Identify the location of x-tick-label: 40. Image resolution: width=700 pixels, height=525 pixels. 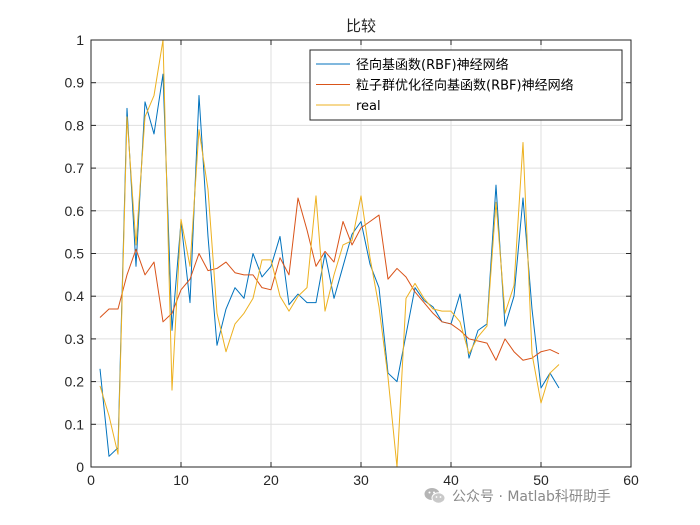
(451, 480).